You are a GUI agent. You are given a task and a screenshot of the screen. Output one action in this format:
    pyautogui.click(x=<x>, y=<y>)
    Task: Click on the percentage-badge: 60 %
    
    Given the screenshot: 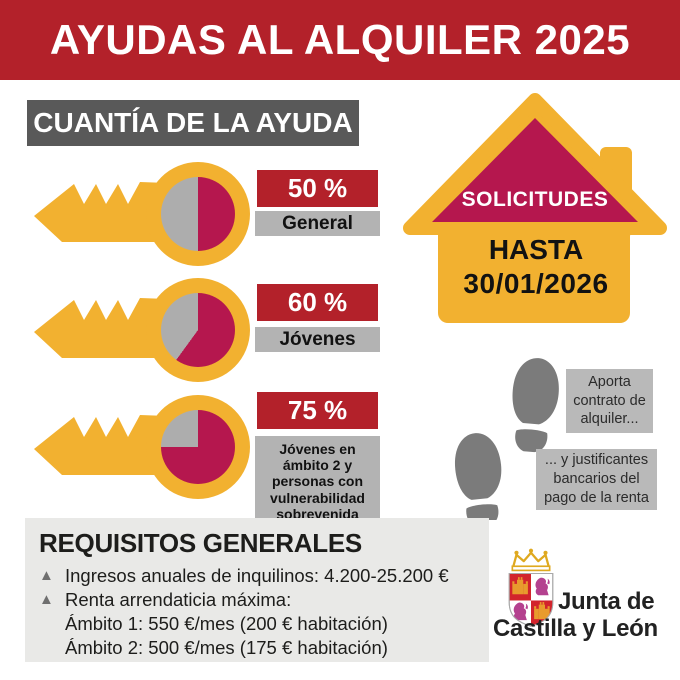 What is the action you would take?
    pyautogui.click(x=317, y=302)
    